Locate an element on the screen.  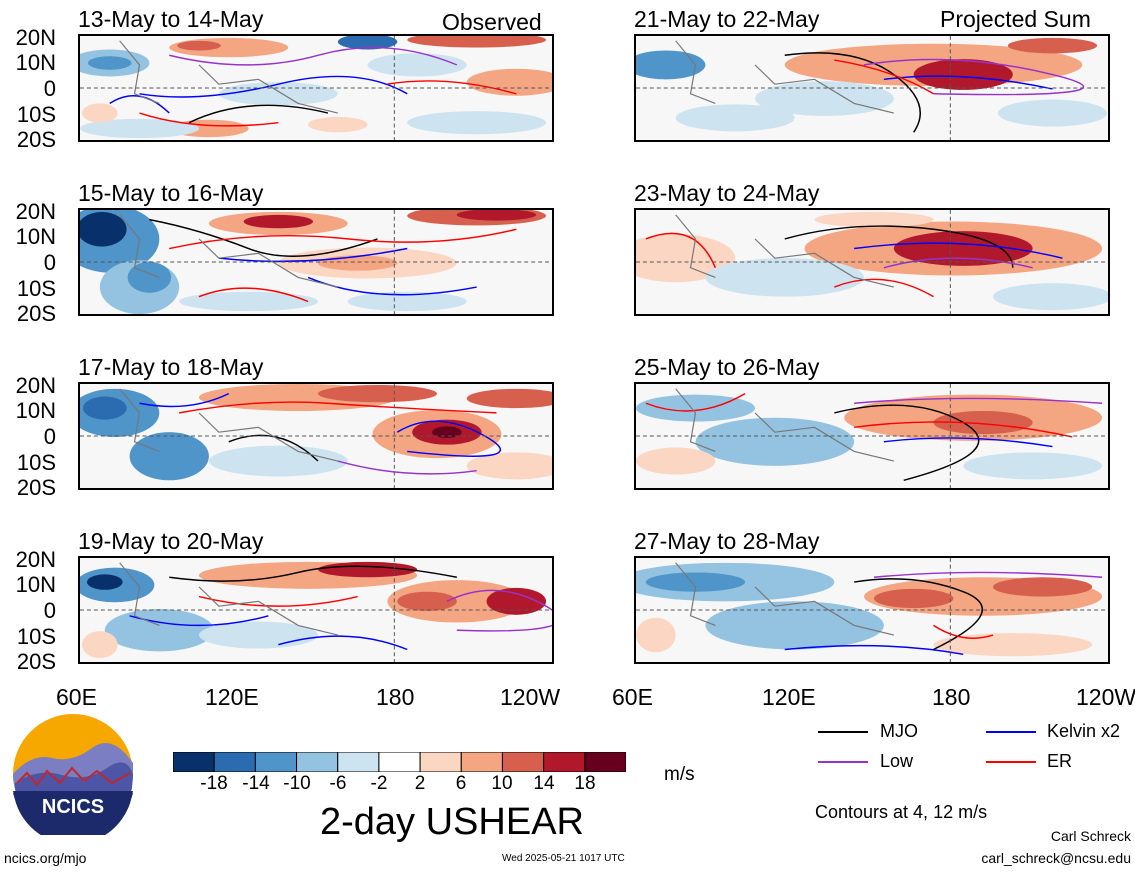
projected-sum-label: Projected Sum is located at coordinates (1015, 19).